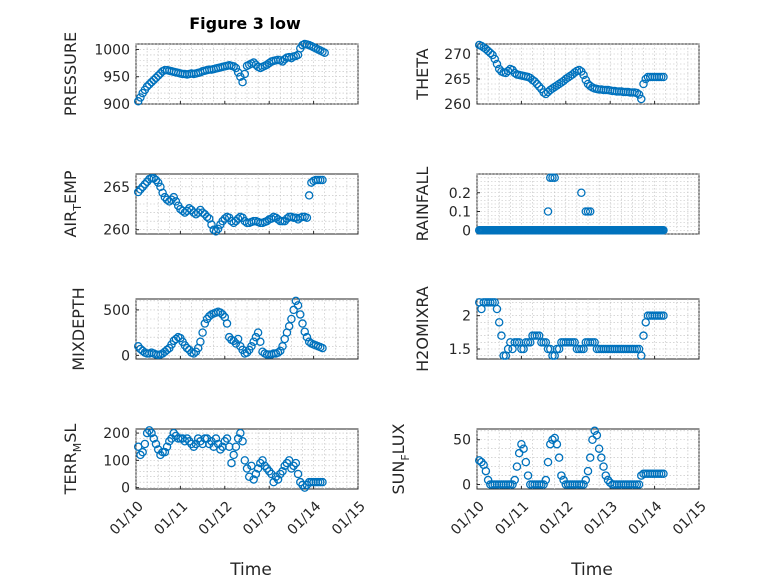  I want to click on panel-theta: 260 265 270 THETA, so click(556, 76).